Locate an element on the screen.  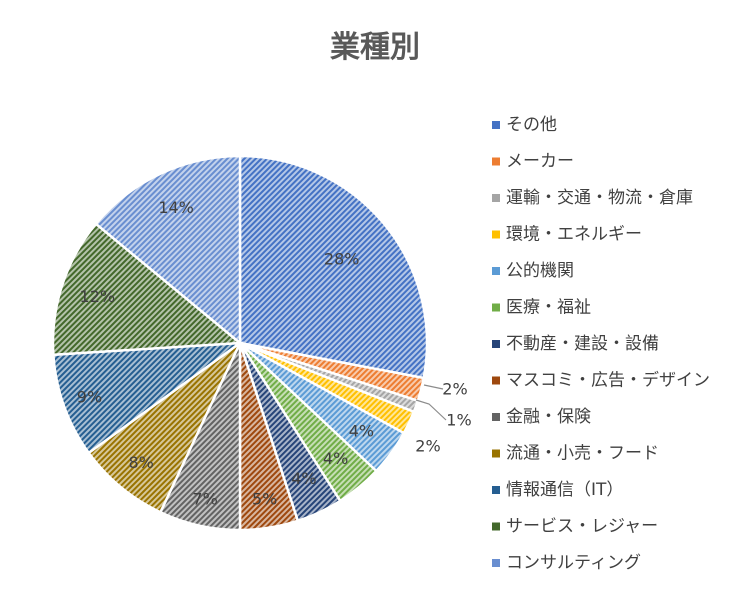
data-label: 1% is located at coordinates (458, 420).